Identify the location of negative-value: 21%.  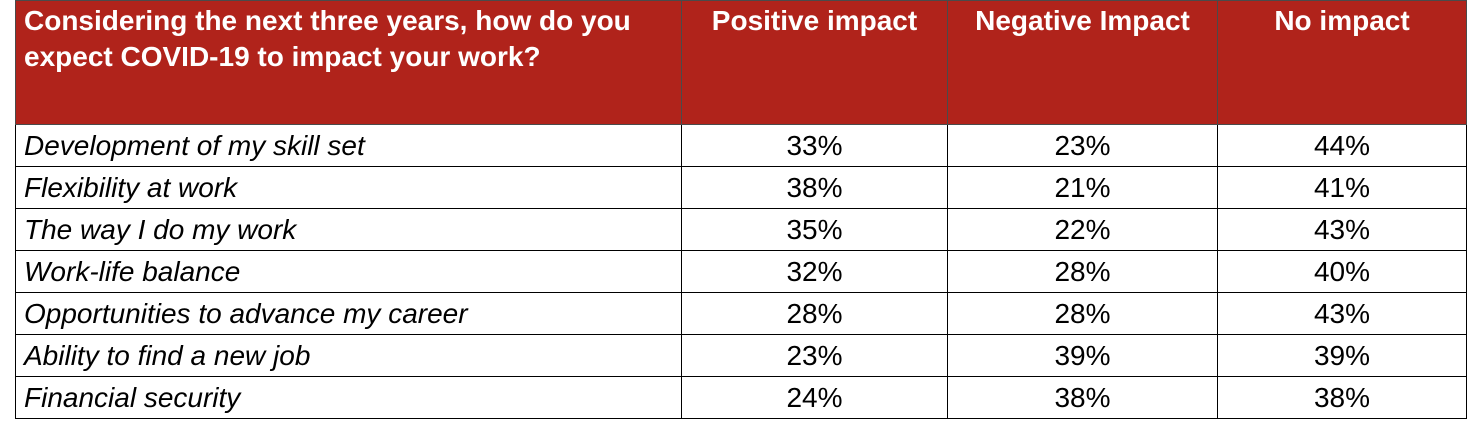
(1082, 187).